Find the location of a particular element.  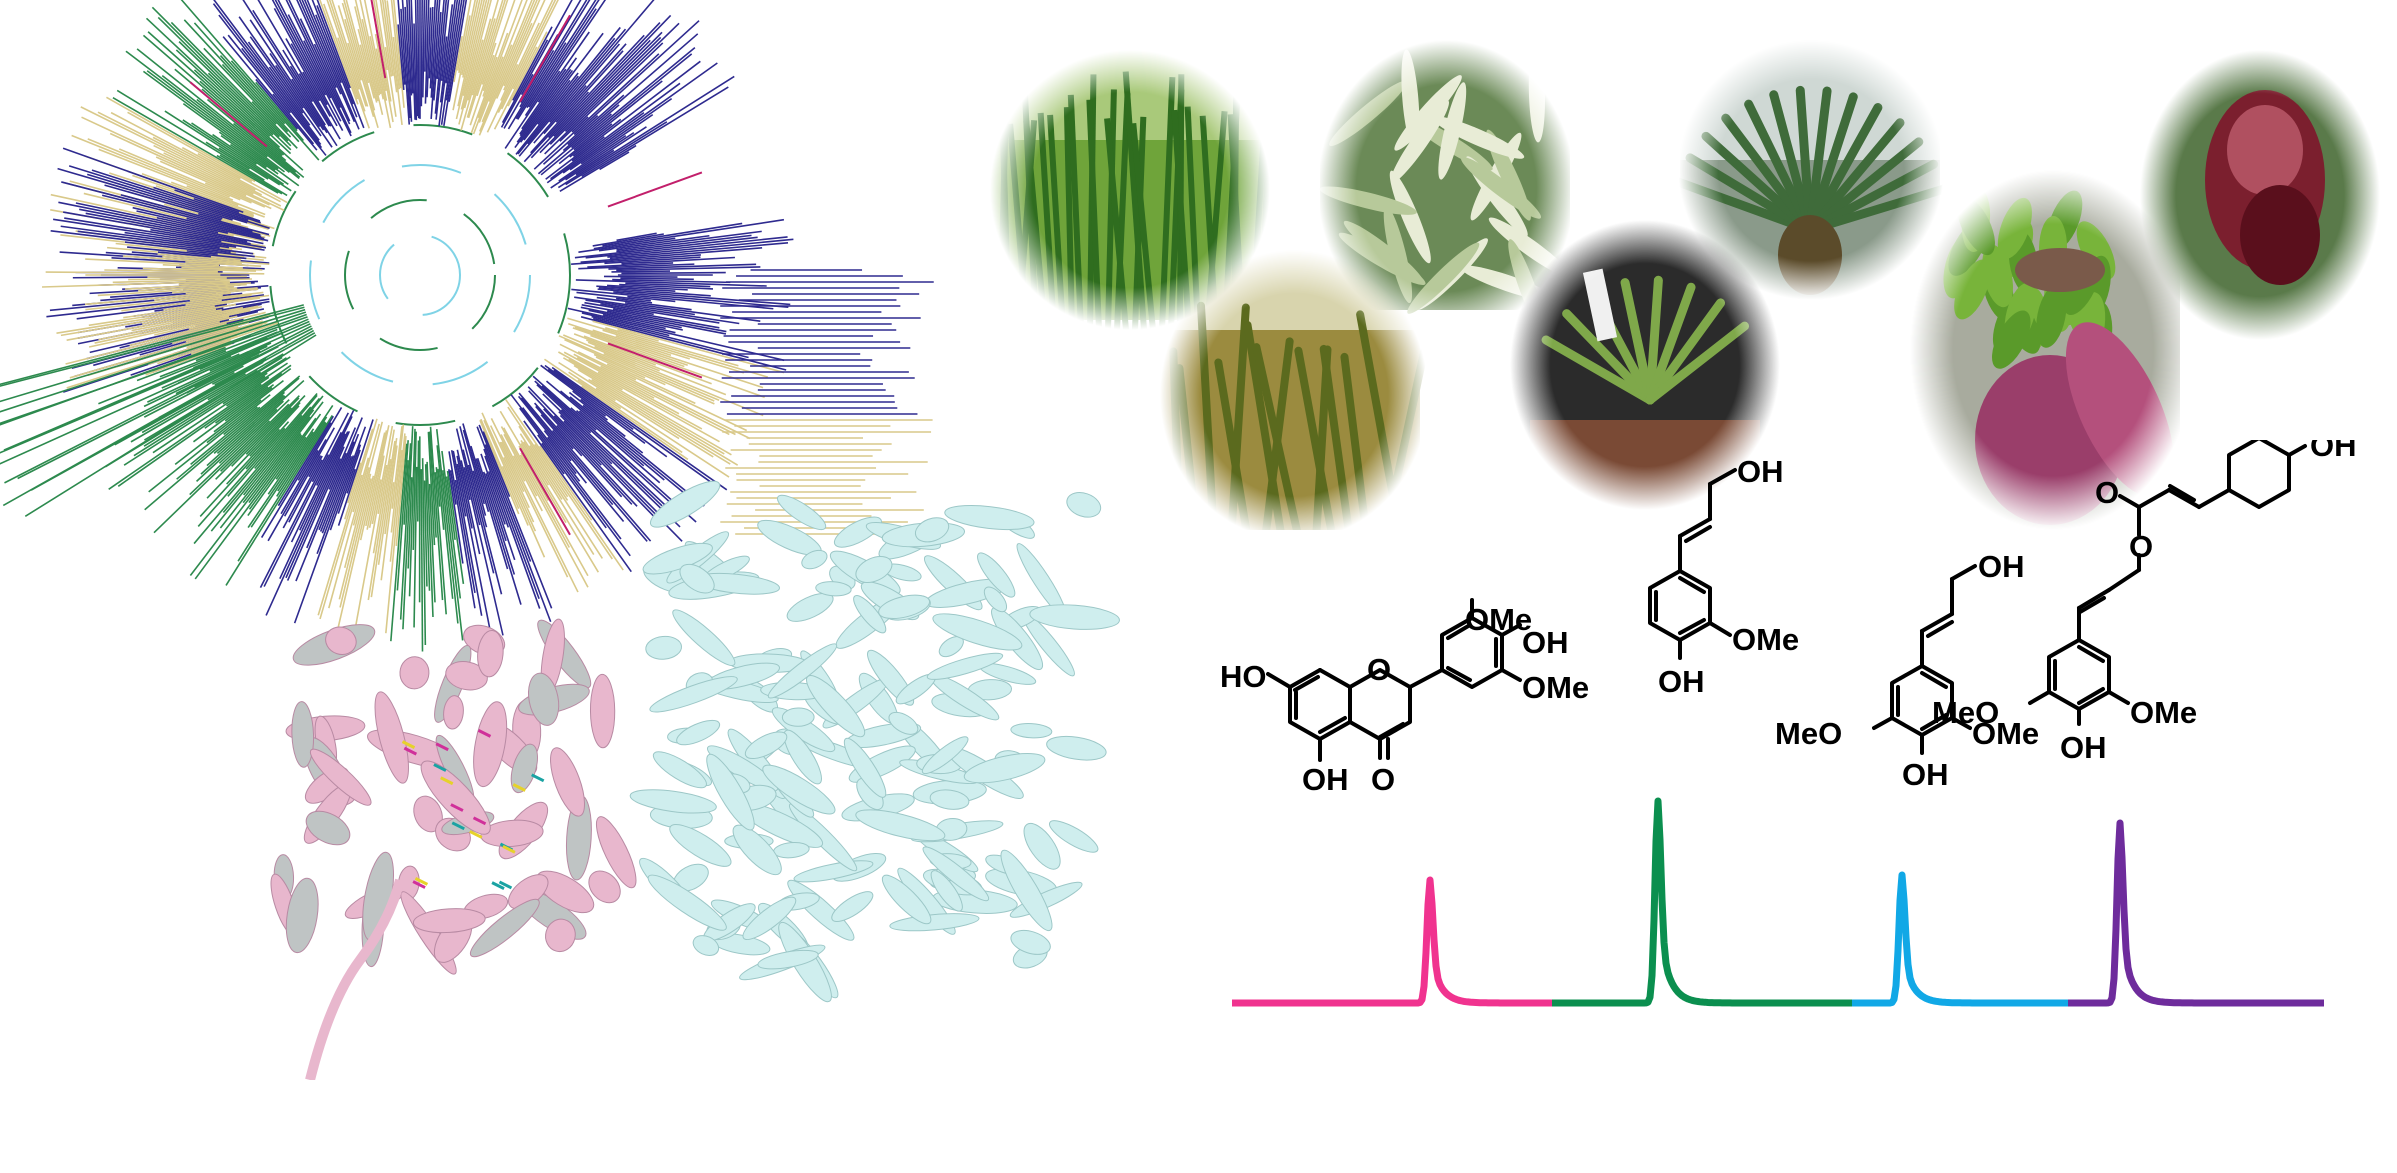

protein-structure-cyan is located at coordinates (874, 741).